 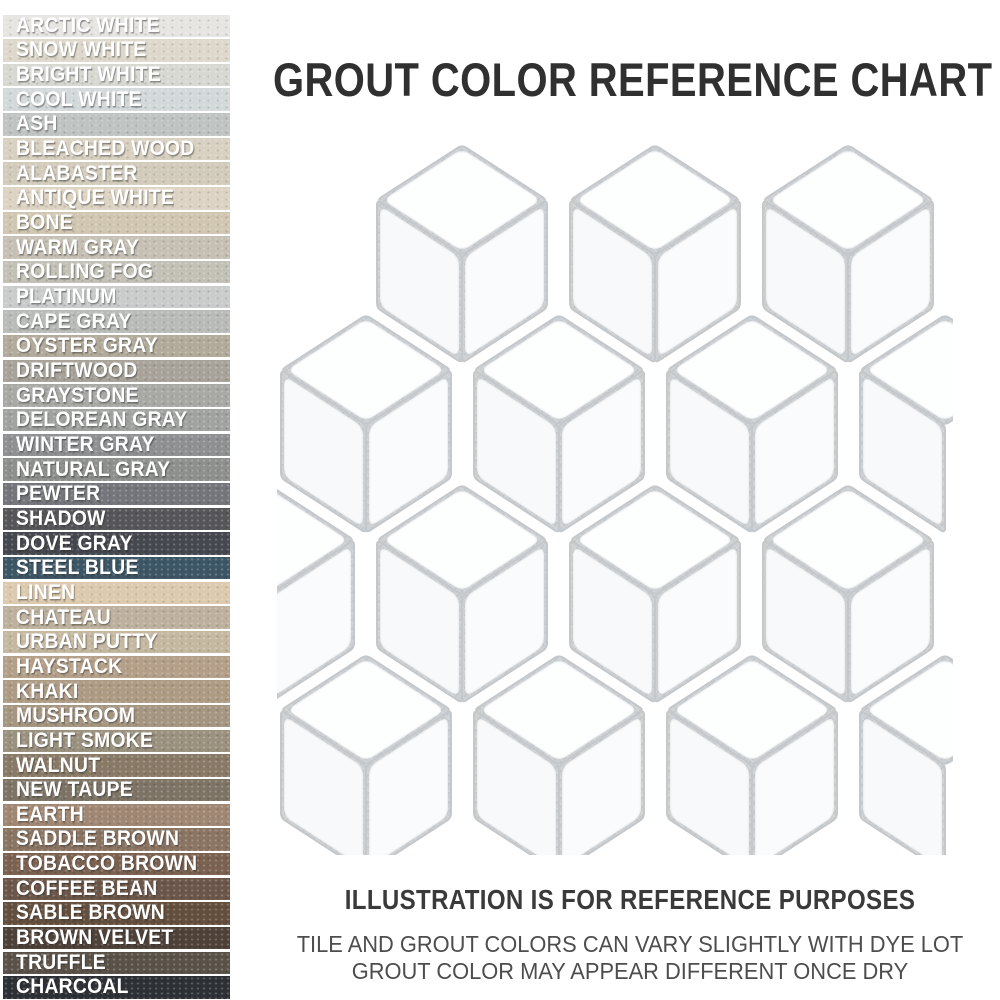 I want to click on swatch-tobacco-brown: TOBACCO BROWN, so click(x=116, y=864).